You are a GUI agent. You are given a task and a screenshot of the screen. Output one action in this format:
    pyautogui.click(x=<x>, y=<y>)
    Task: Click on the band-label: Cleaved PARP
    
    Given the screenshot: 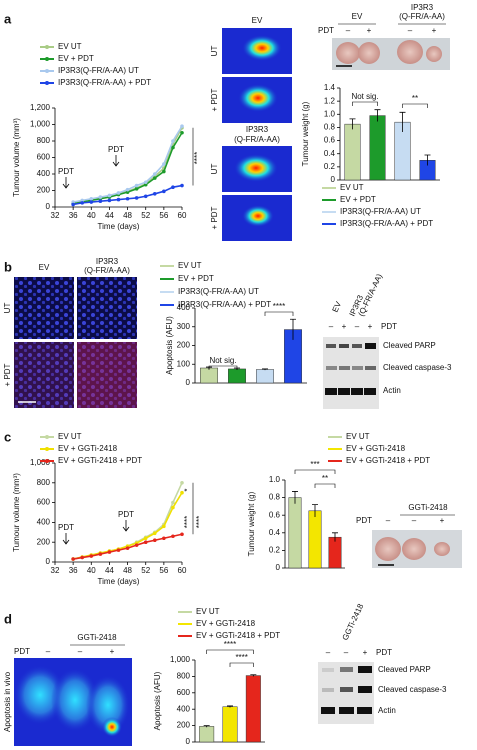 What is the action you would take?
    pyautogui.click(x=404, y=669)
    